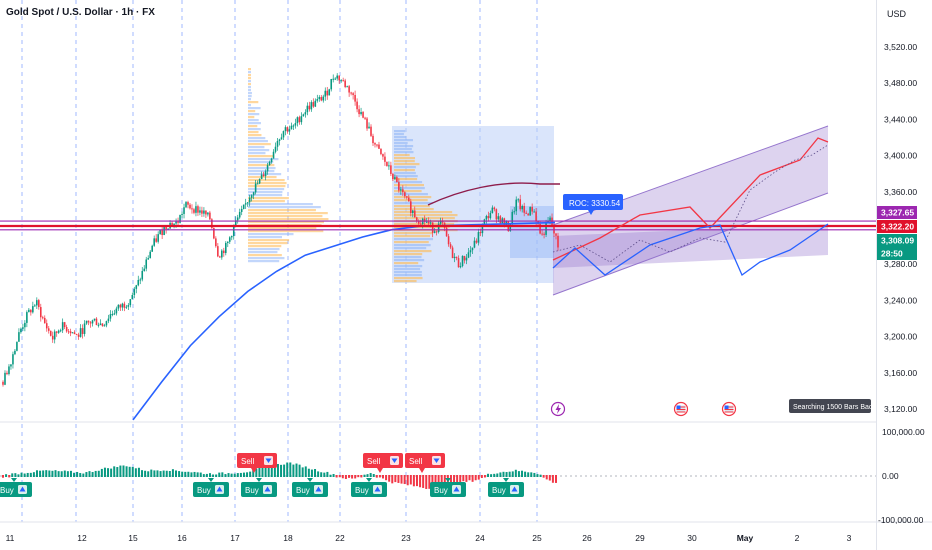 The image size is (932, 550). Describe the element at coordinates (690, 199) in the screenshot. I see `projection-red-path` at that location.